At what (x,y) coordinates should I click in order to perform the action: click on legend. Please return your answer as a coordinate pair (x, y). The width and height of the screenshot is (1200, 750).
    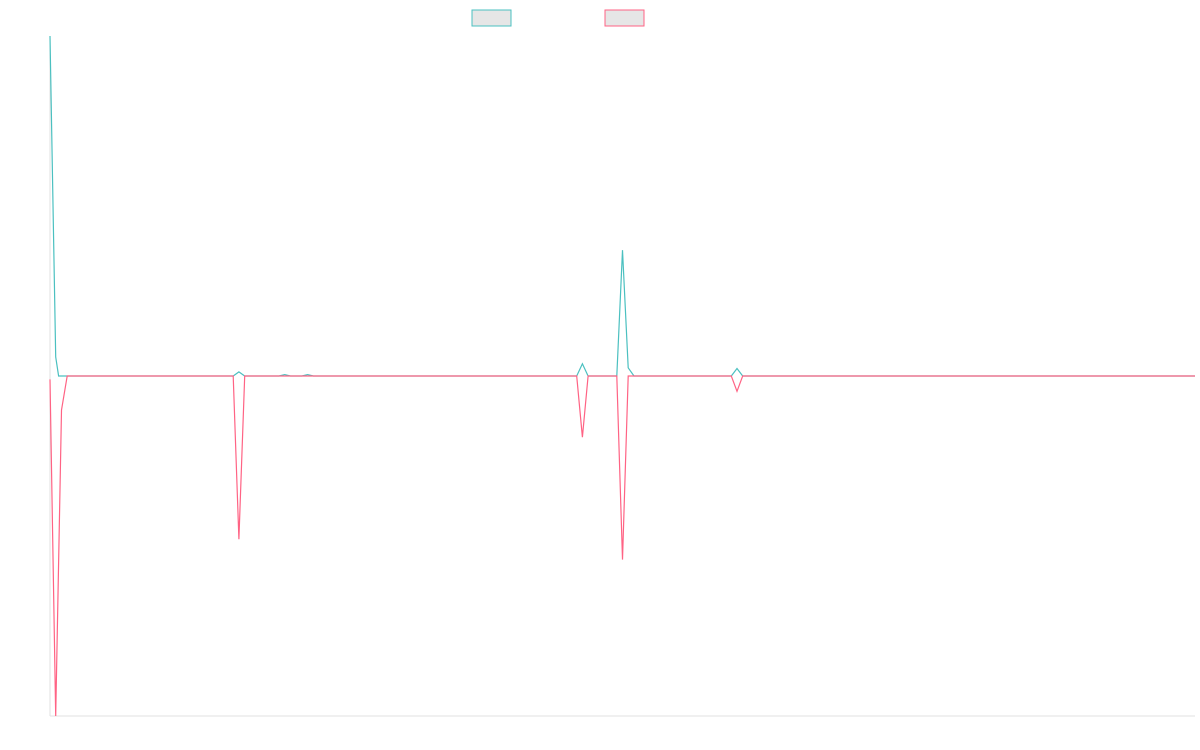
    Looking at the image, I should click on (558, 18).